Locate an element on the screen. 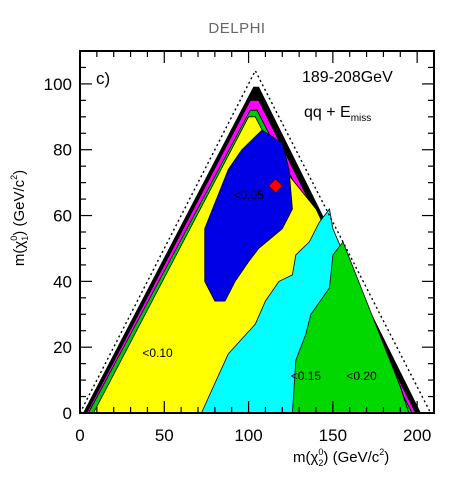 This screenshot has height=479, width=474. channel-label: qq + Emiss is located at coordinates (337, 114).